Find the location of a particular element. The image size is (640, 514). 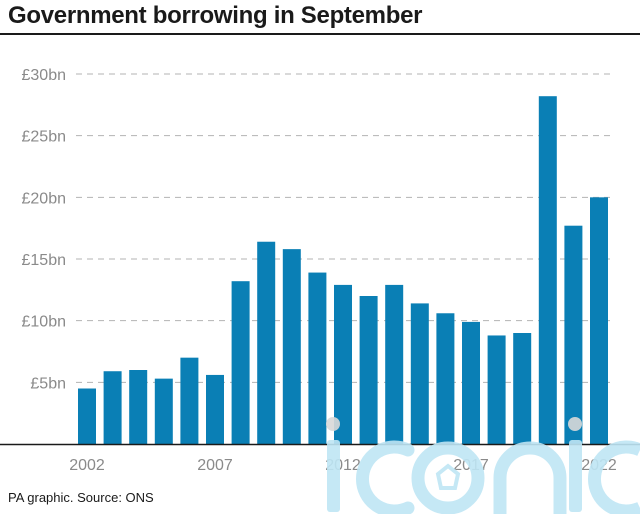

watermark-letter-c is located at coordinates (385, 477).